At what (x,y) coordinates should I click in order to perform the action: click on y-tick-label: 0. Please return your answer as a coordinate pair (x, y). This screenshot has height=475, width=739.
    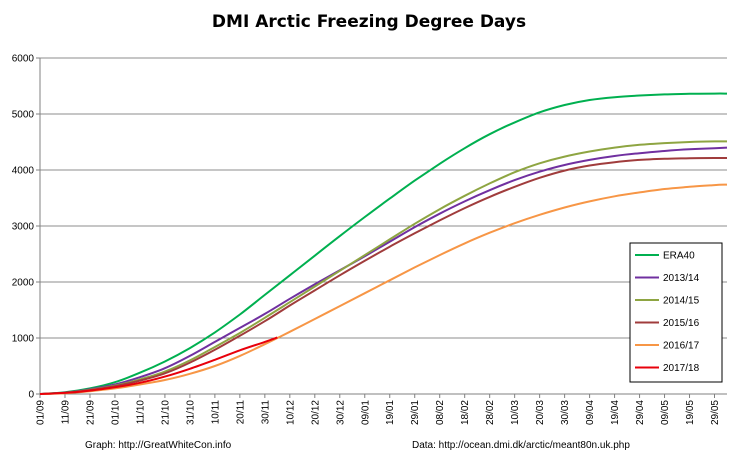
    Looking at the image, I should click on (31, 395).